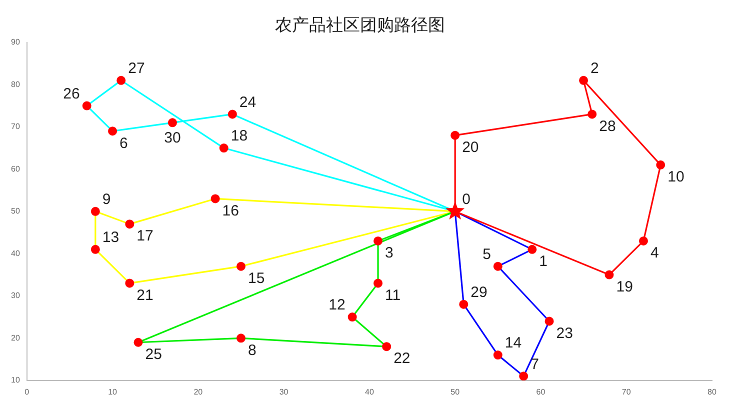 The width and height of the screenshot is (734, 408). Describe the element at coordinates (15, 253) in the screenshot. I see `y-tick-label: 40` at that location.